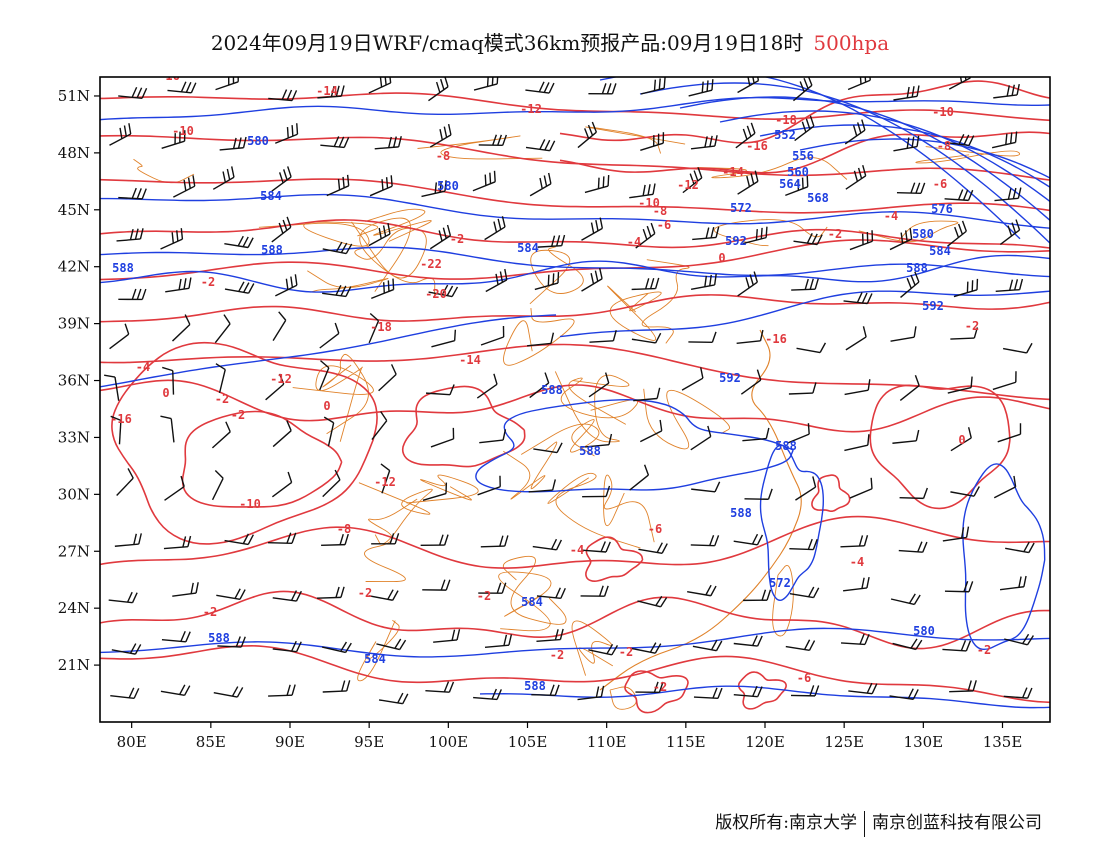  What do you see at coordinates (721, 258) in the screenshot?
I see `temperature-label: 0` at bounding box center [721, 258].